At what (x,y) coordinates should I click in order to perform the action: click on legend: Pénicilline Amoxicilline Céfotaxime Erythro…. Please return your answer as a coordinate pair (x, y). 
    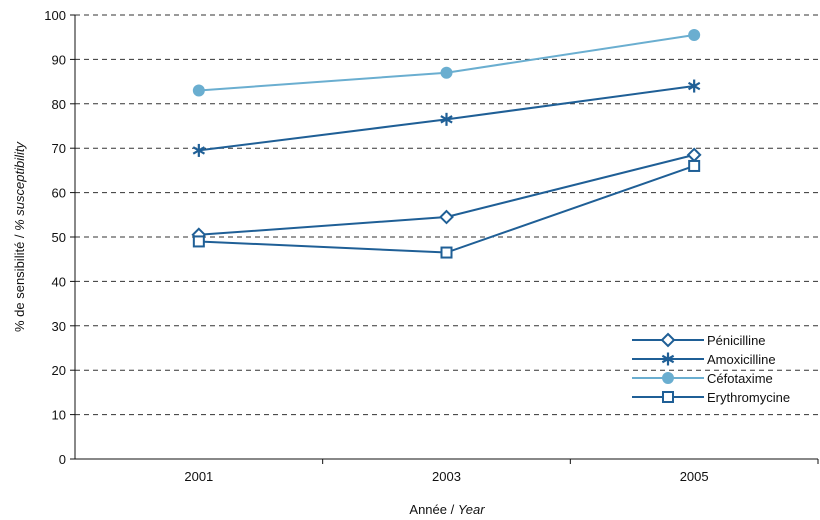
    Looking at the image, I should click on (711, 368).